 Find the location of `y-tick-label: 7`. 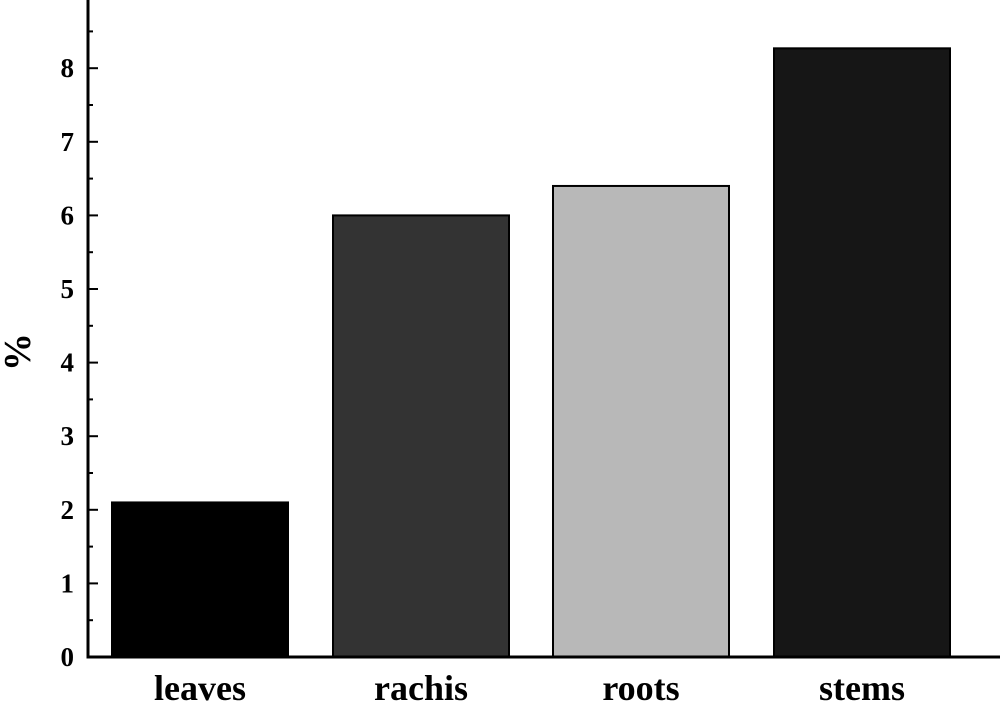

y-tick-label: 7 is located at coordinates (68, 142).